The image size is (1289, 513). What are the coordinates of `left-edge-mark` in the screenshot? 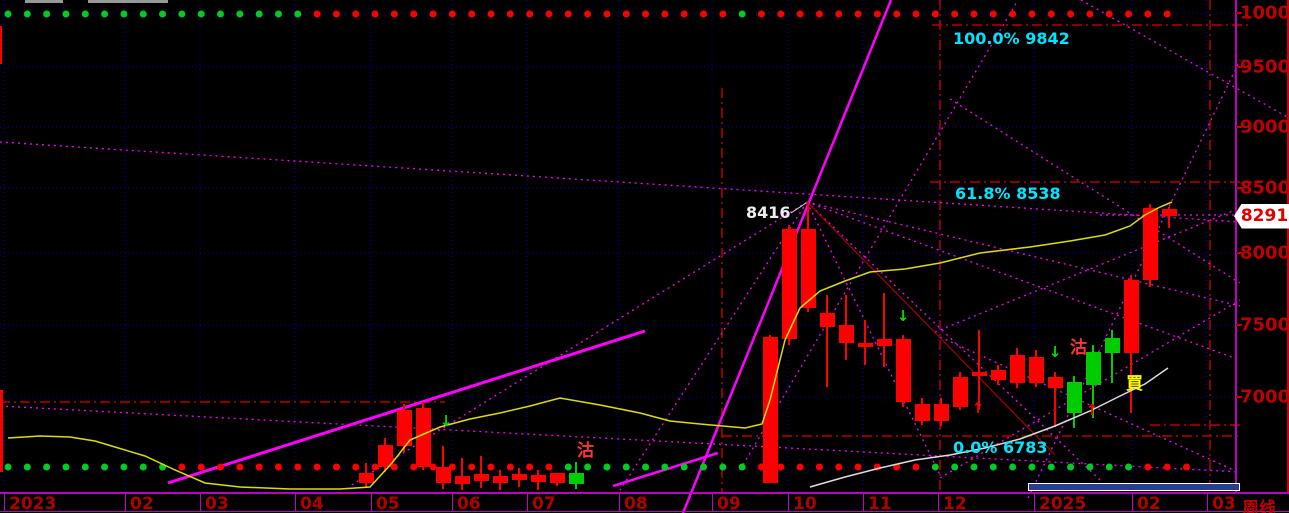 It's located at (1, 431).